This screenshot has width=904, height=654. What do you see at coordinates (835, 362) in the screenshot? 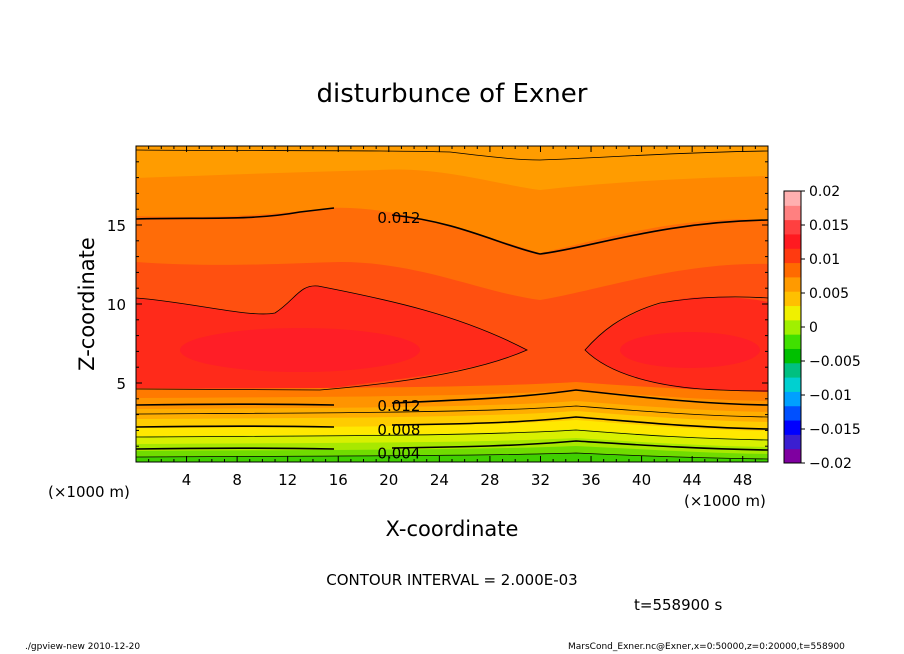
I see `colorbar-tick-label: −0.005` at bounding box center [835, 362].